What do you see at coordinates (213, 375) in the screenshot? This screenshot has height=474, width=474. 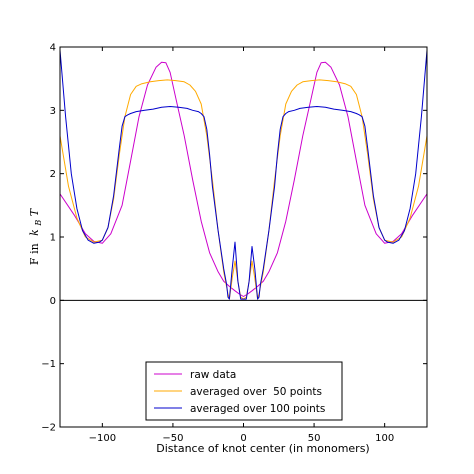 I see `legend-label-1: raw data` at bounding box center [213, 375].